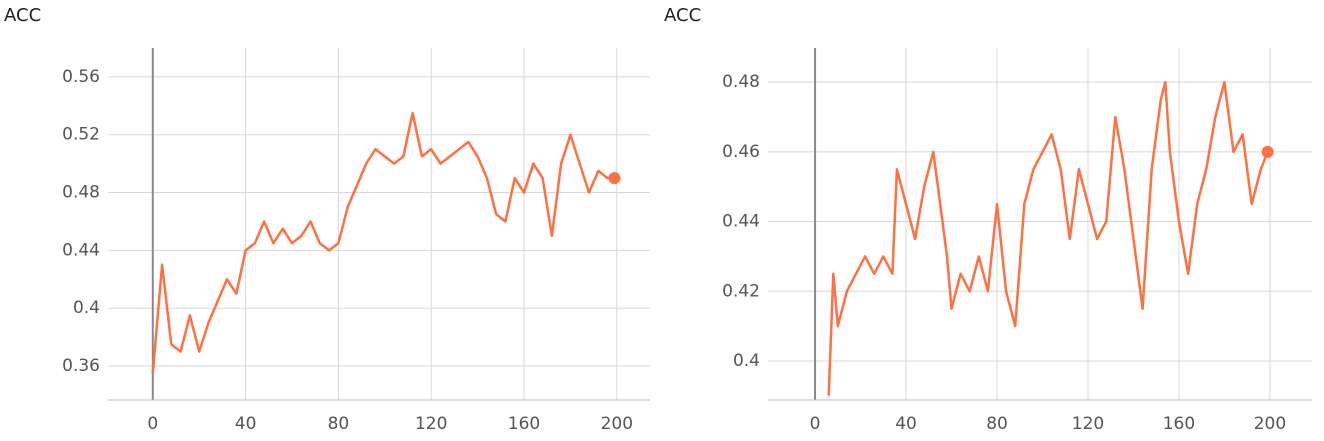  What do you see at coordinates (81, 135) in the screenshot?
I see `y-tick-label: 0.52` at bounding box center [81, 135].